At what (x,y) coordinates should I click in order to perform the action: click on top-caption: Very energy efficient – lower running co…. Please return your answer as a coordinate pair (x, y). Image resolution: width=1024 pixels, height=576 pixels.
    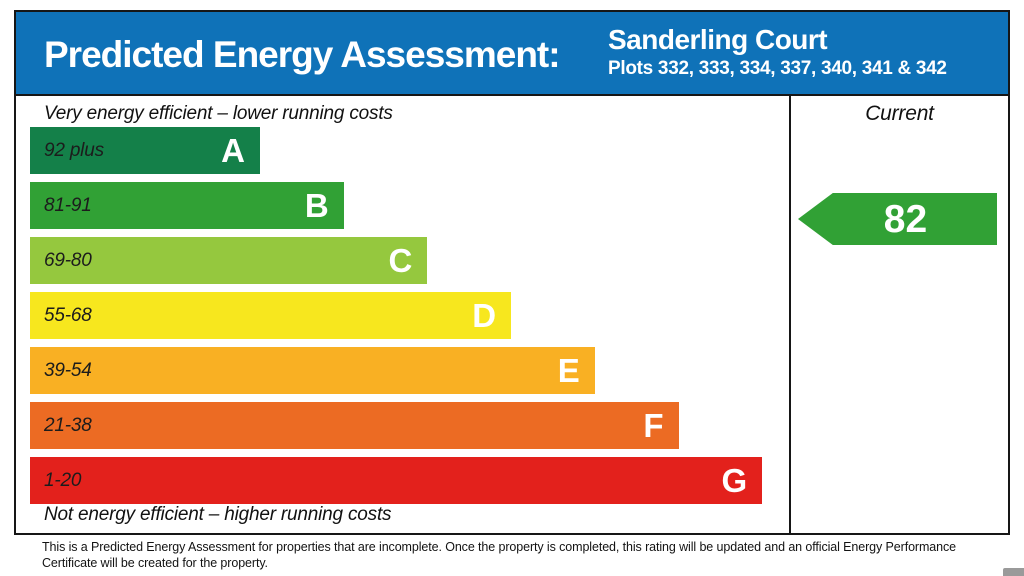
    Looking at the image, I should click on (218, 113).